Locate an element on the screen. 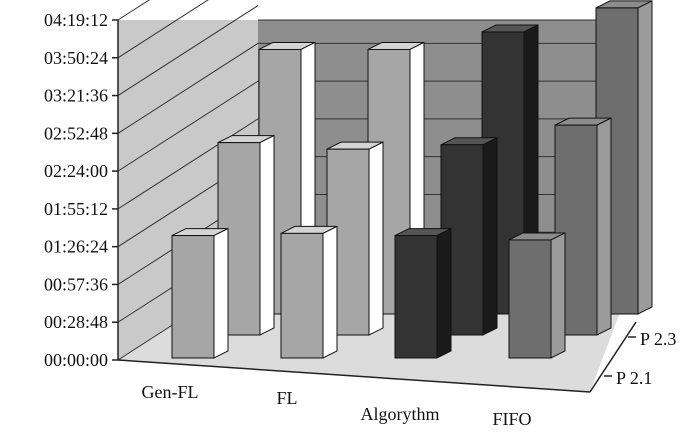 This screenshot has height=432, width=693. category-label: FL is located at coordinates (286, 398).